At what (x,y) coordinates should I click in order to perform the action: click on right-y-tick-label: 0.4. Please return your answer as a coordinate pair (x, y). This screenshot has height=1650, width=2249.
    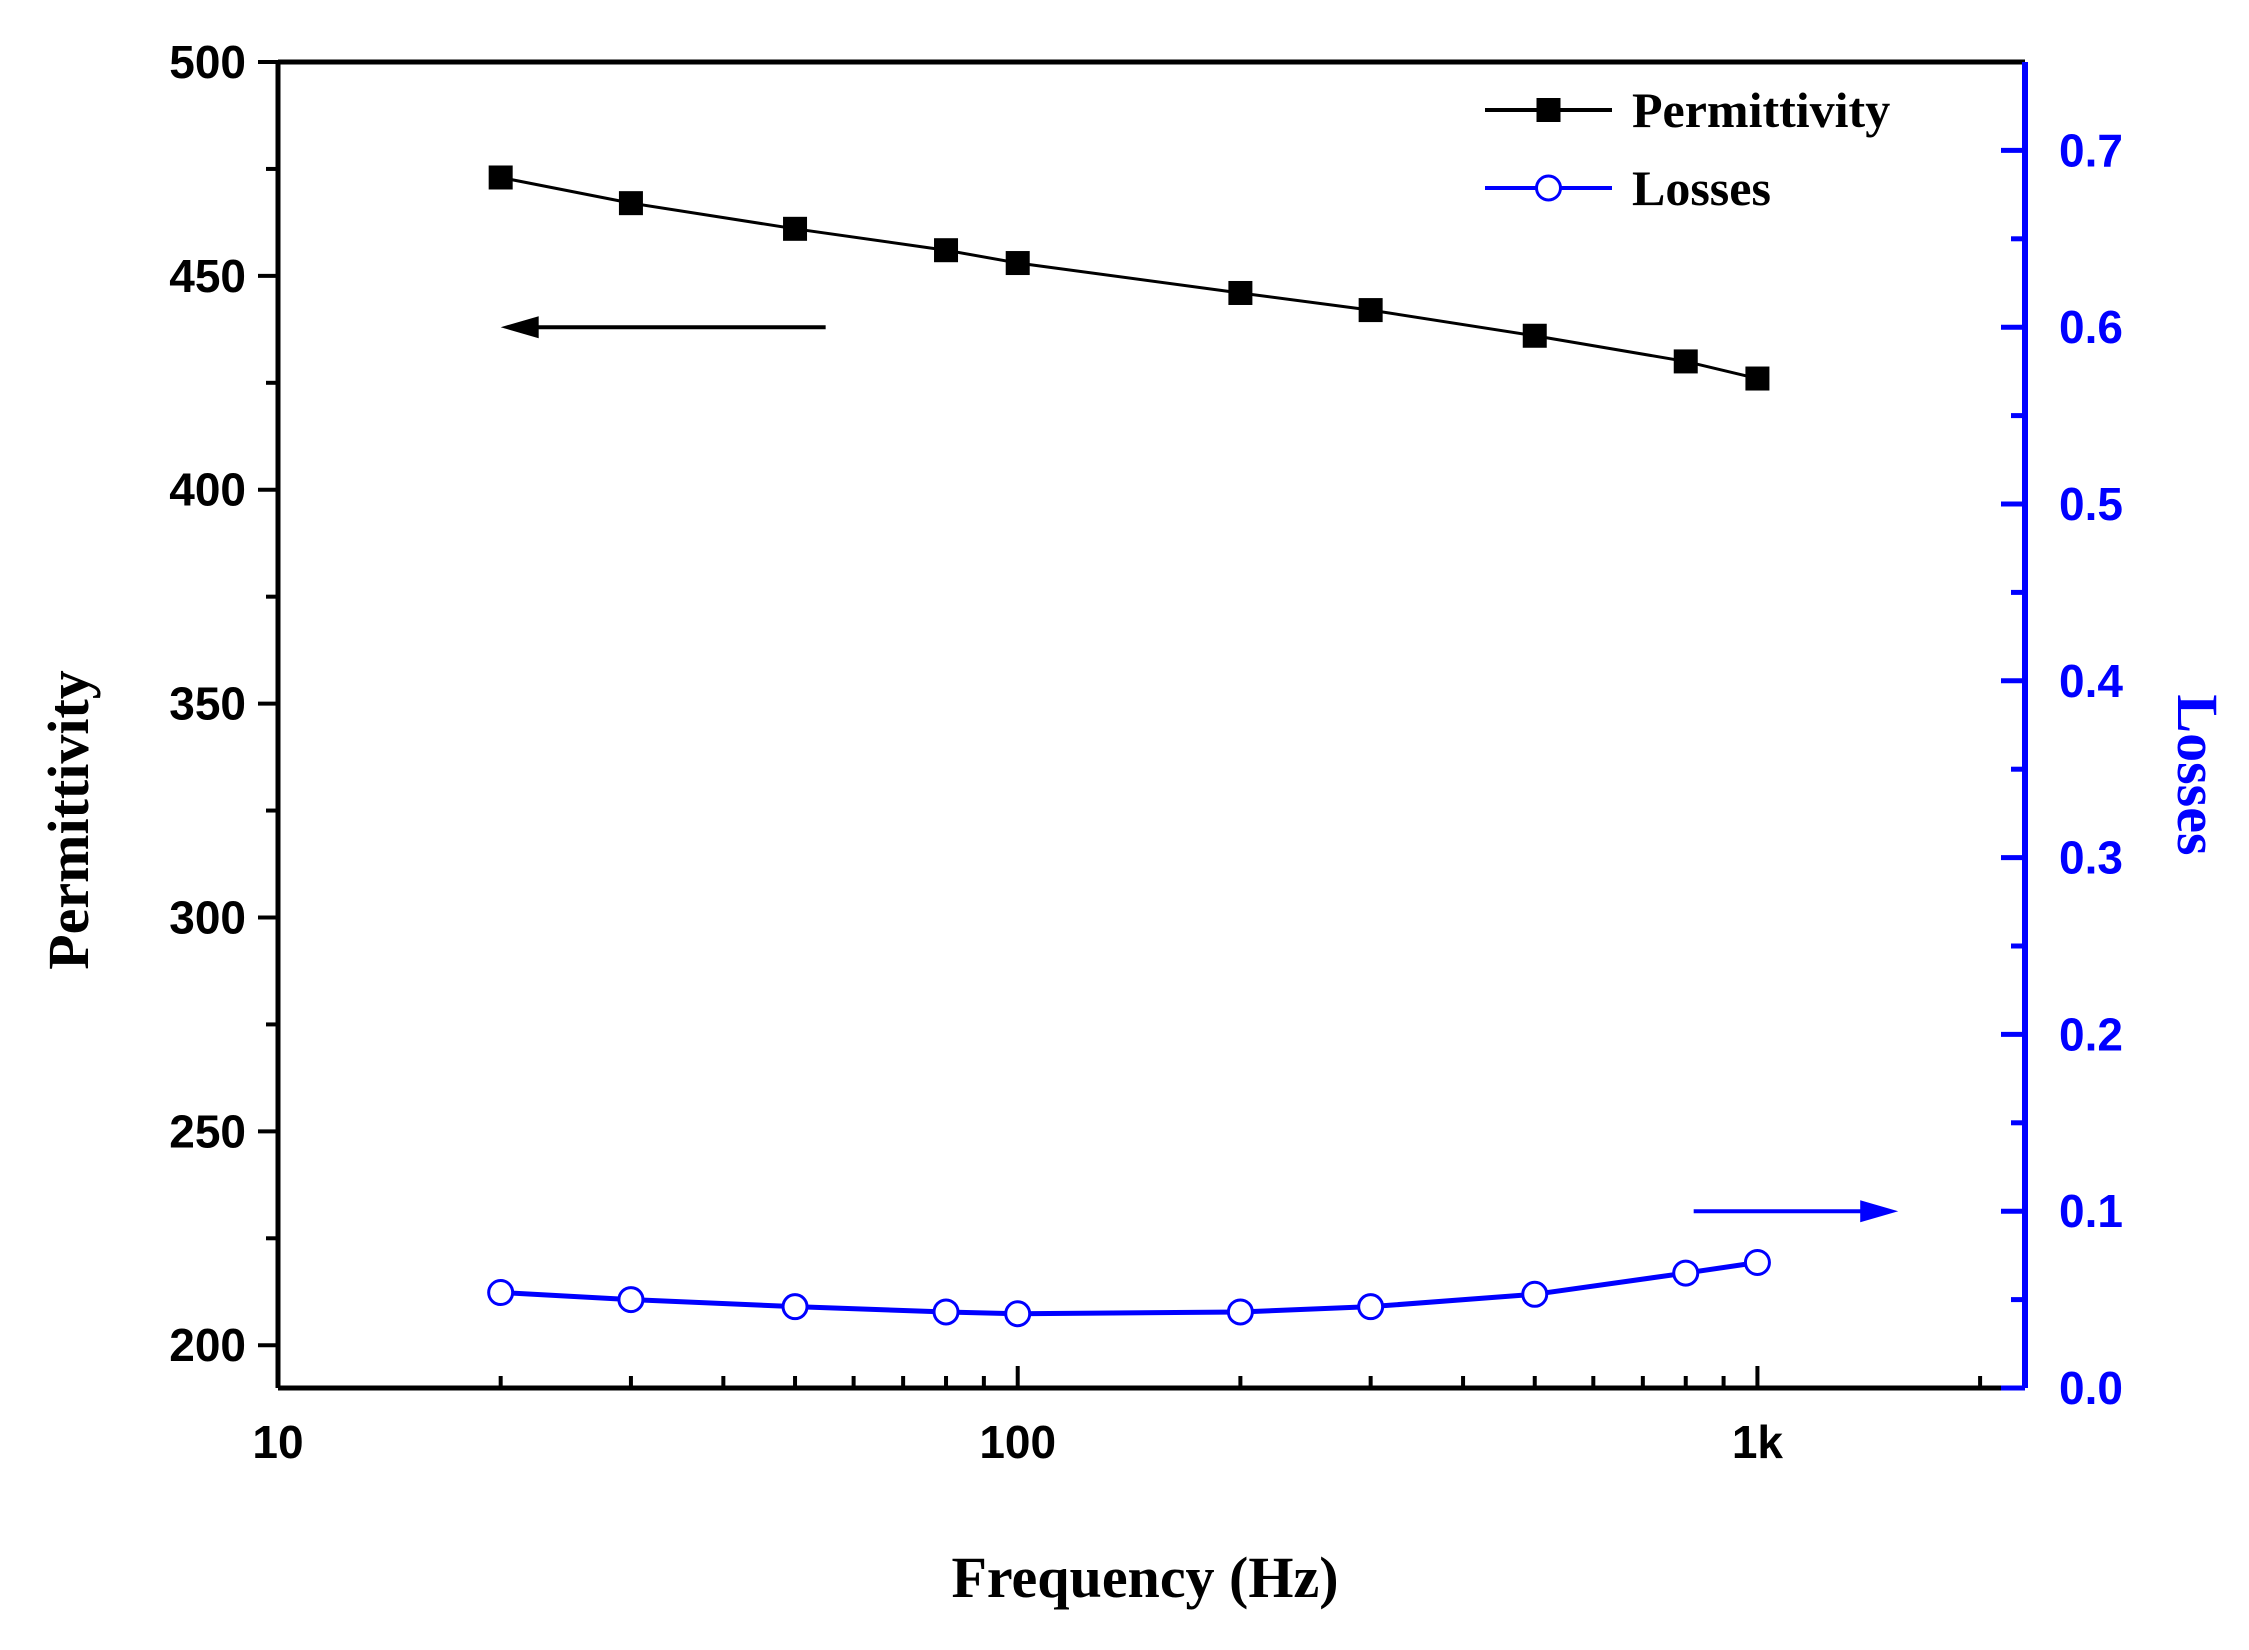
    Looking at the image, I should click on (2091, 681).